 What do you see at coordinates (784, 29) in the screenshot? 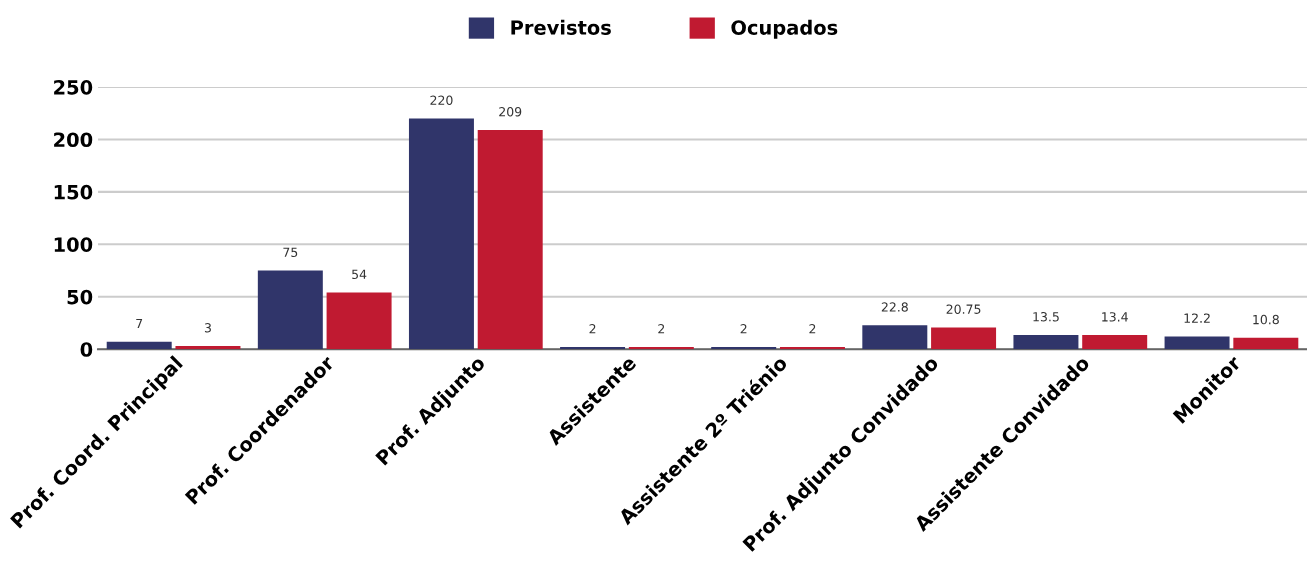
I see `legend-label: Ocupados` at bounding box center [784, 29].